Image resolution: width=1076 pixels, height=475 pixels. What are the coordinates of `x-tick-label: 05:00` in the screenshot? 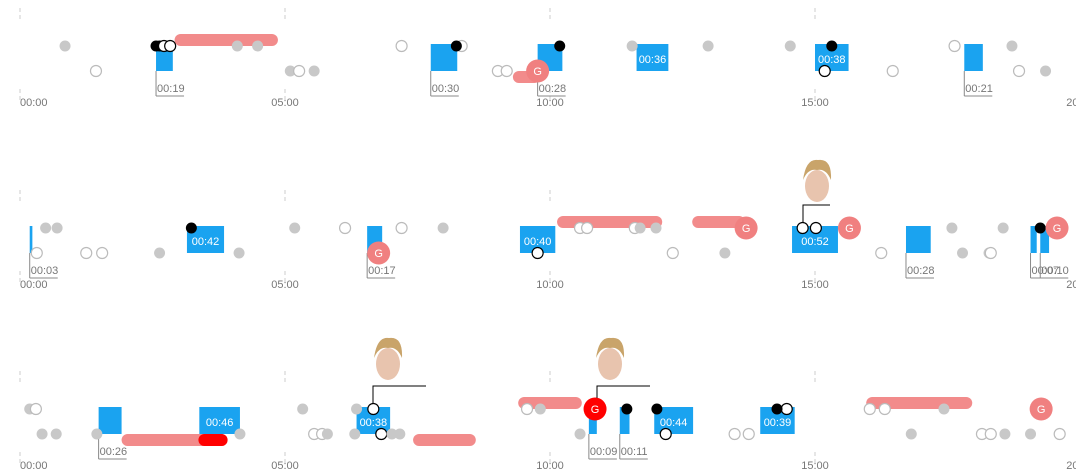 It's located at (285, 466).